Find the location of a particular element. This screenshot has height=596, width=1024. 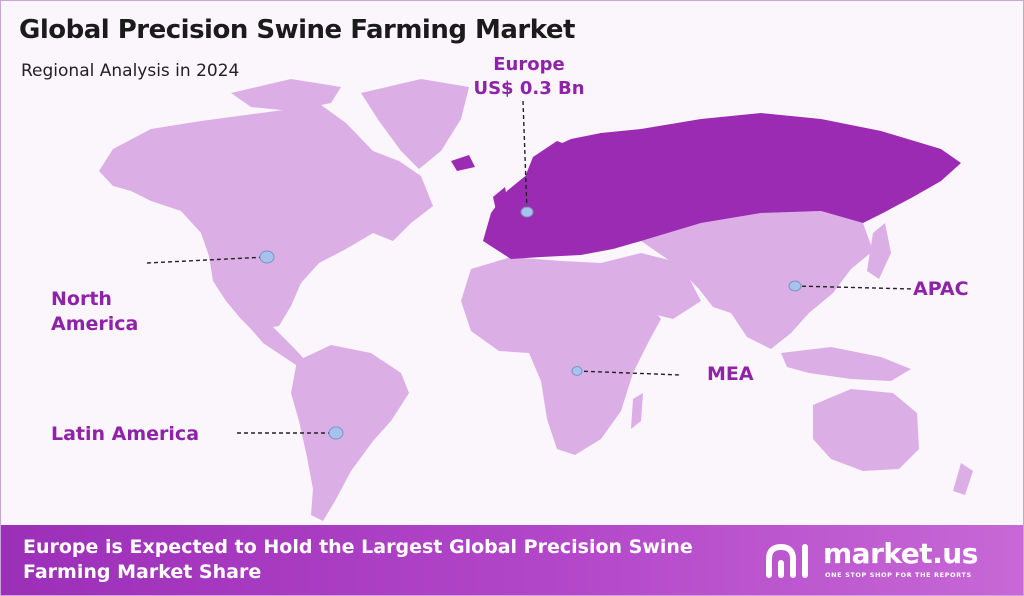

marker-apac is located at coordinates (795, 286).